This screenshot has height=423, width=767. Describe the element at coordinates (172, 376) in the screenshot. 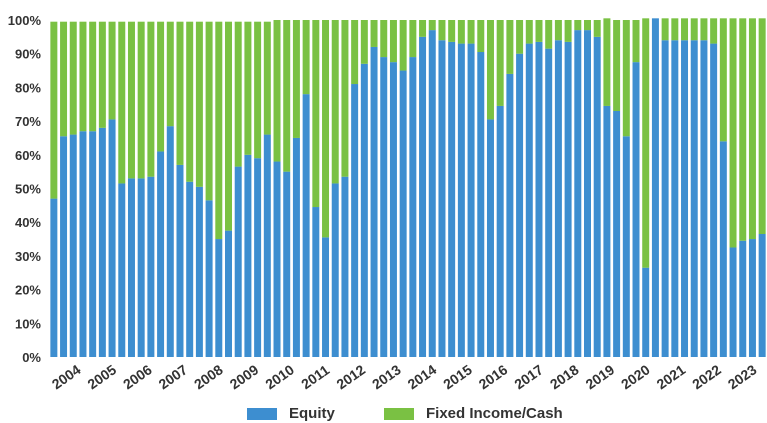

I see `x-tick-label: 2007` at that location.